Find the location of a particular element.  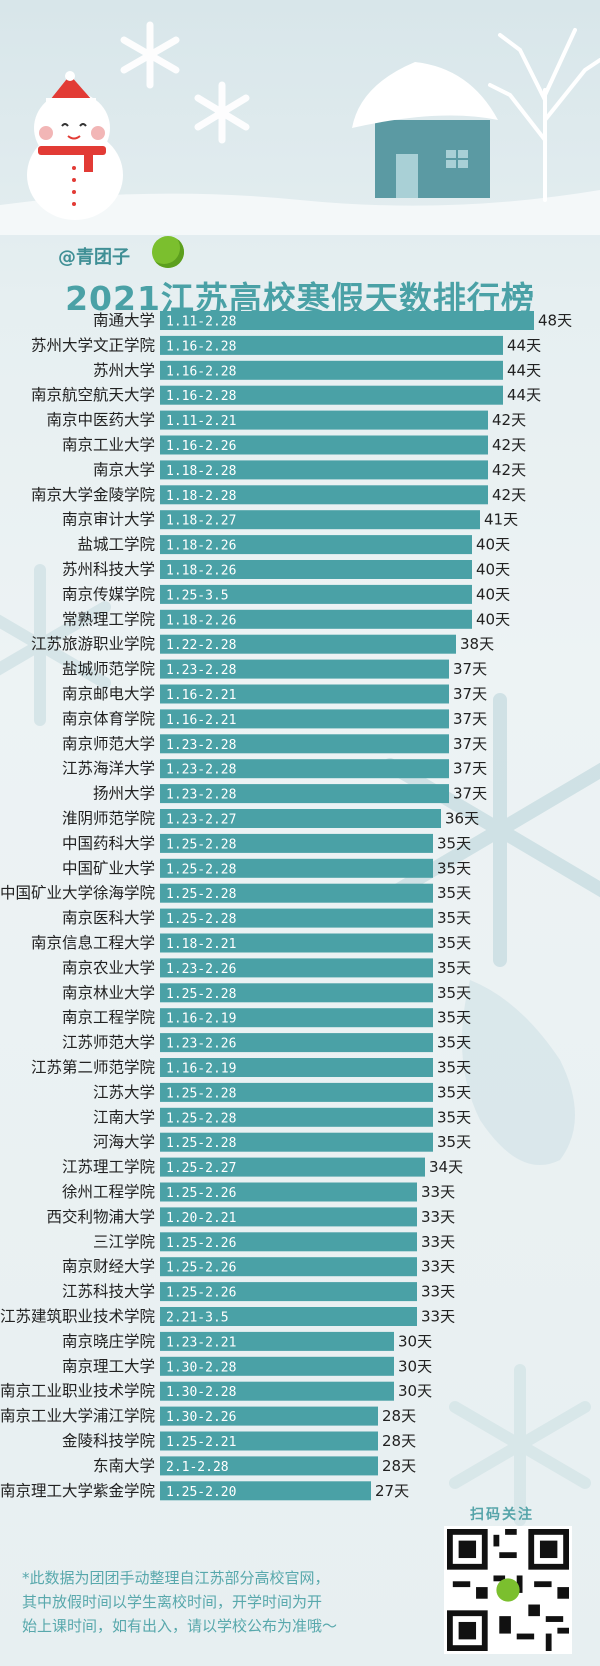

category-label: 江苏理工学院 is located at coordinates (108, 1166).